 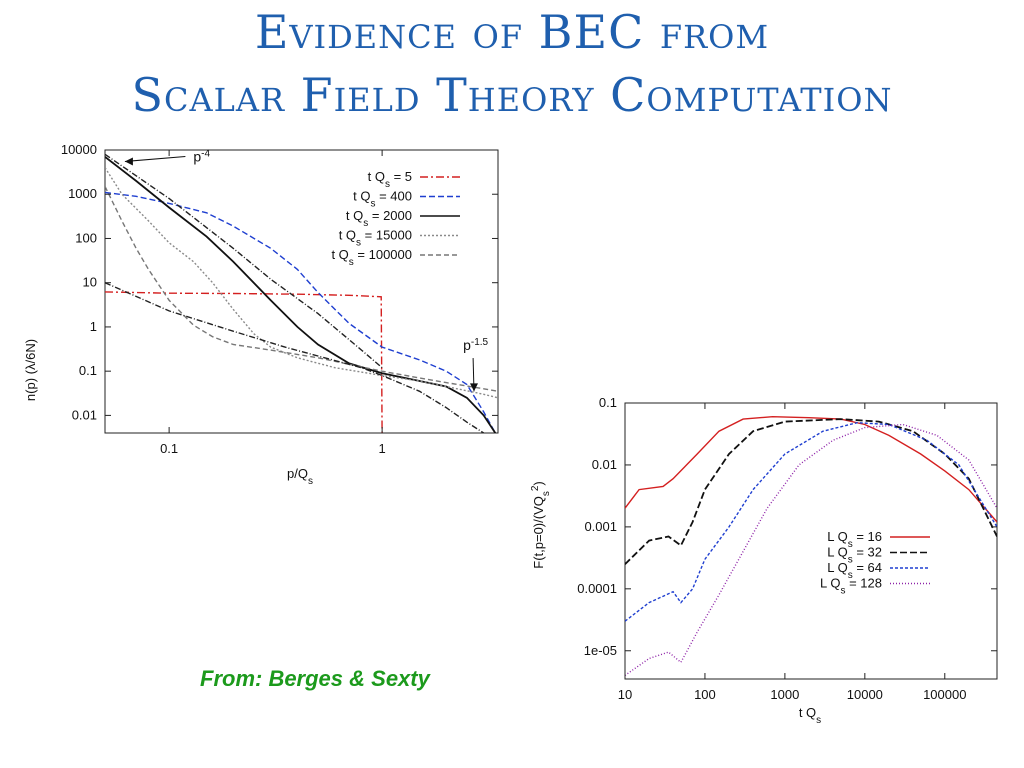 What do you see at coordinates (381, 448) in the screenshot?
I see `x-tick-label: 1` at bounding box center [381, 448].